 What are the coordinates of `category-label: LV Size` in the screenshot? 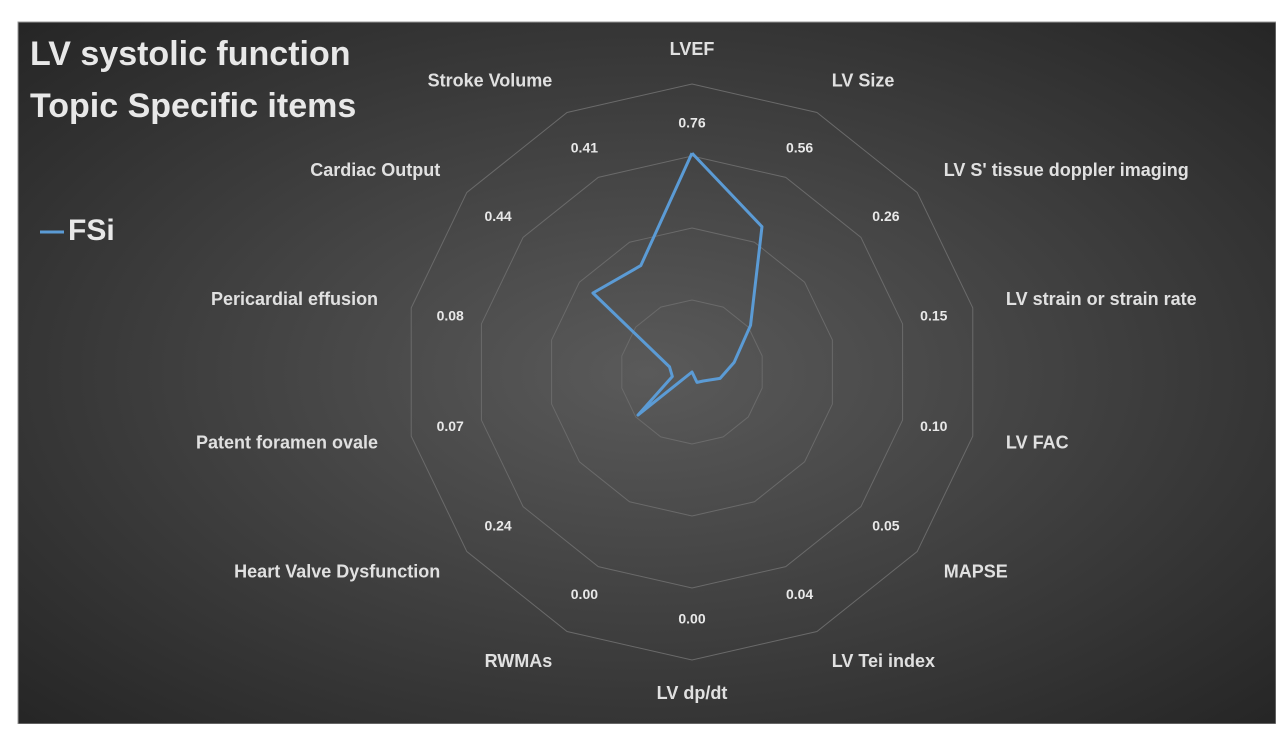 It's located at (863, 81).